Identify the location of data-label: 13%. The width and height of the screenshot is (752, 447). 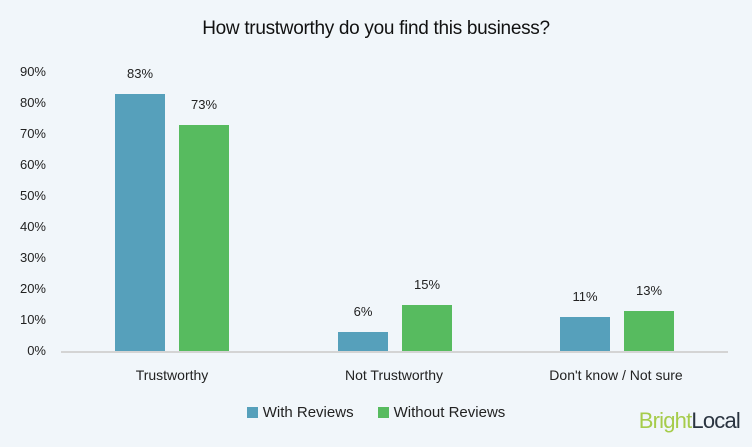
(649, 290).